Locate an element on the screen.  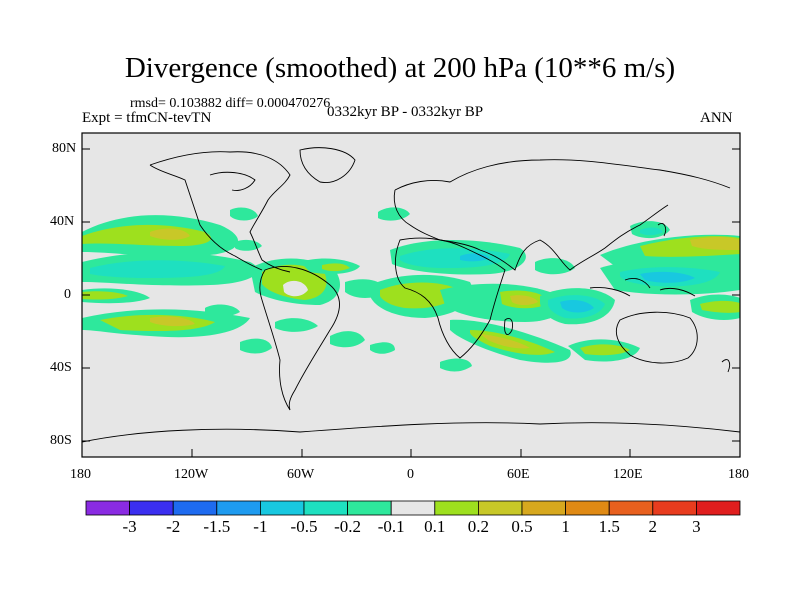
colorbar-label: 2 is located at coordinates (653, 526).